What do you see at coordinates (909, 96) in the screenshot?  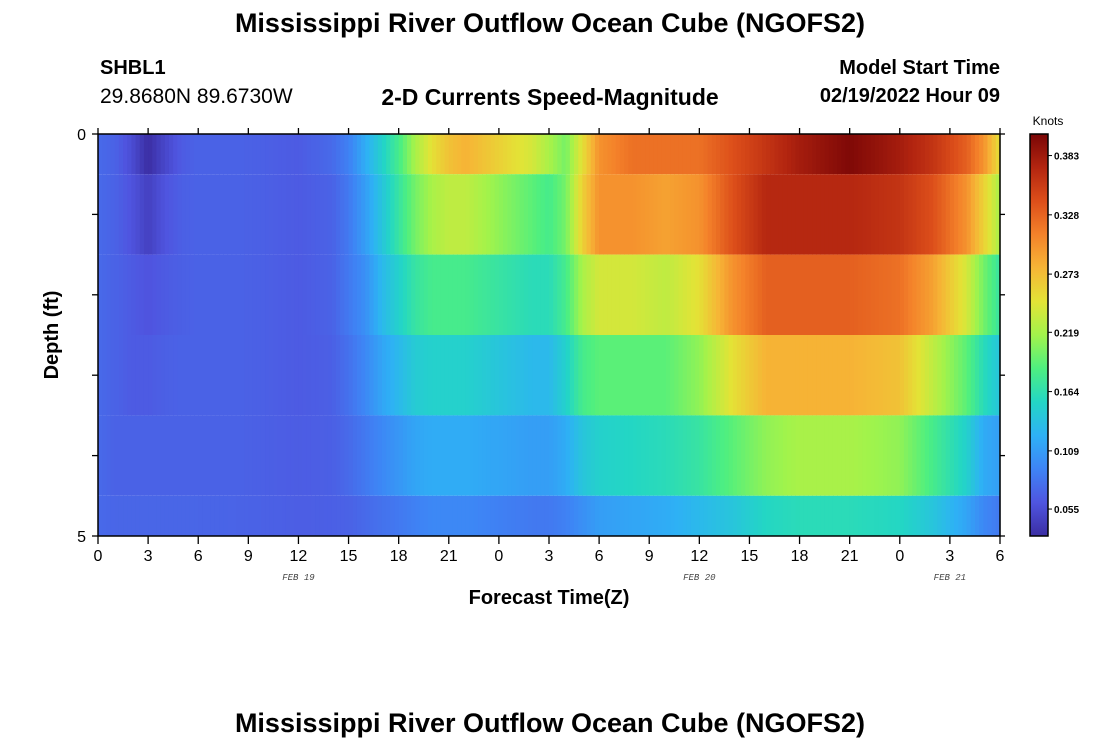 I see `model-start-time-value: 02/19/2022 Hour 09` at bounding box center [909, 96].